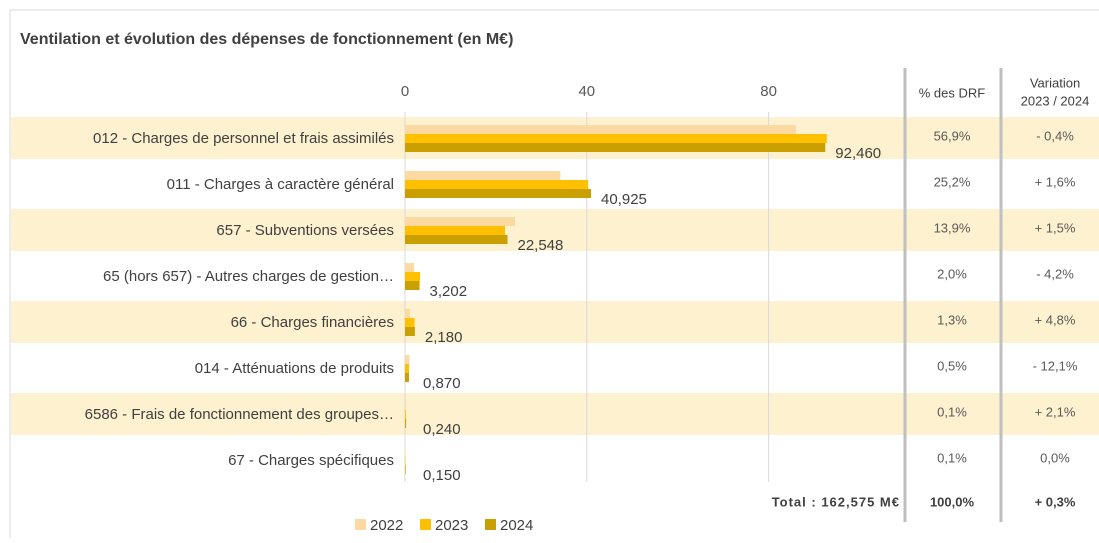  Describe the element at coordinates (442, 429) in the screenshot. I see `value-label: 0,240` at that location.